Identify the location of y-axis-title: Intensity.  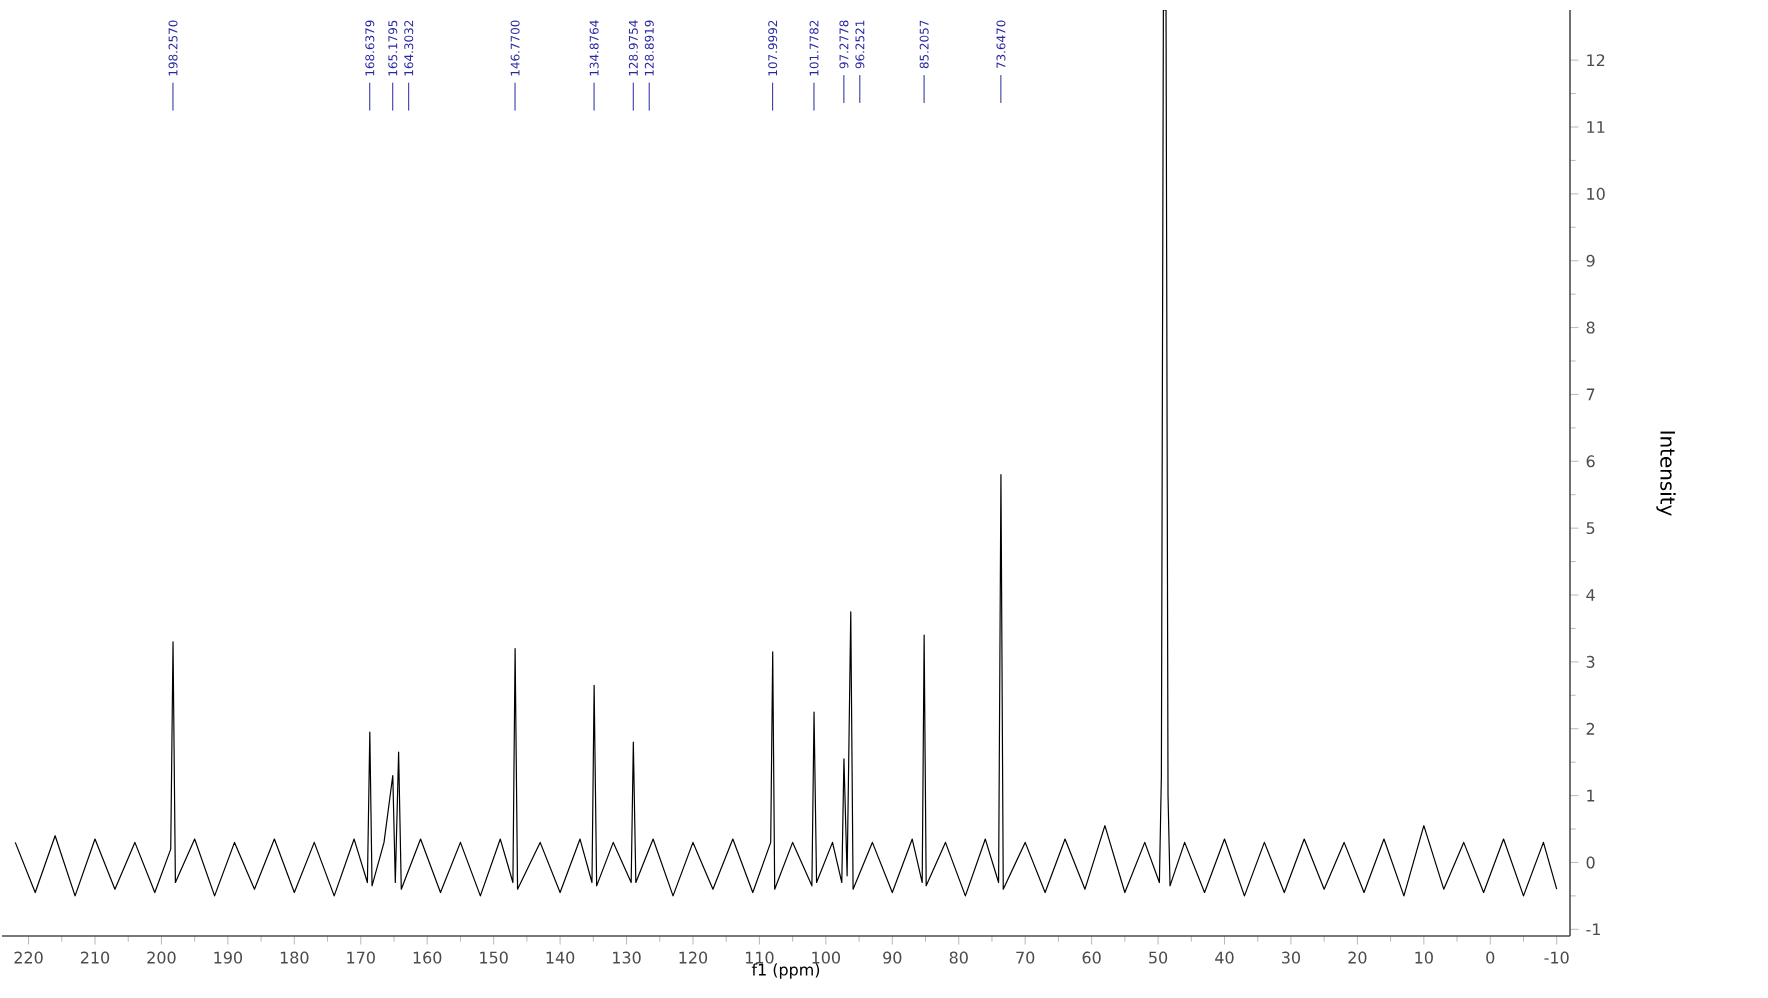
(1666, 473).